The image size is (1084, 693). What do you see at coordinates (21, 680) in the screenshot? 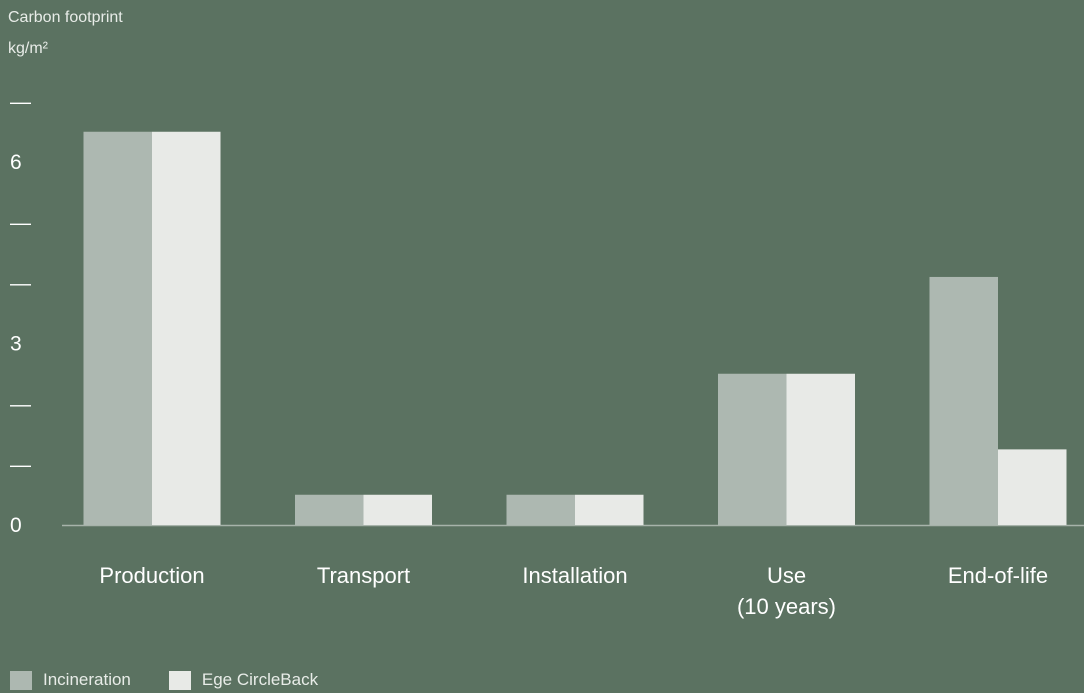
I see `legend-swatch-incineration` at bounding box center [21, 680].